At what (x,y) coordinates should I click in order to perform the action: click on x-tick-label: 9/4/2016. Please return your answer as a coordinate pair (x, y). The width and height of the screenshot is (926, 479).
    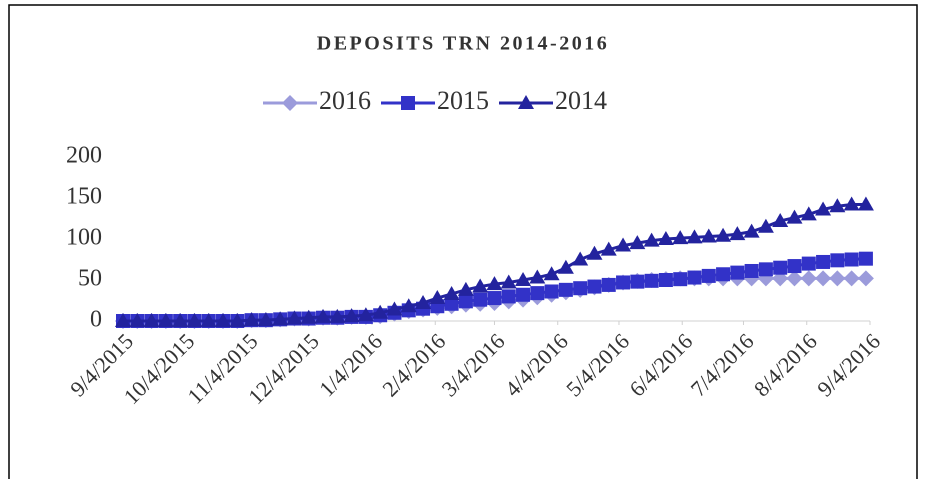
    Looking at the image, I should click on (848, 364).